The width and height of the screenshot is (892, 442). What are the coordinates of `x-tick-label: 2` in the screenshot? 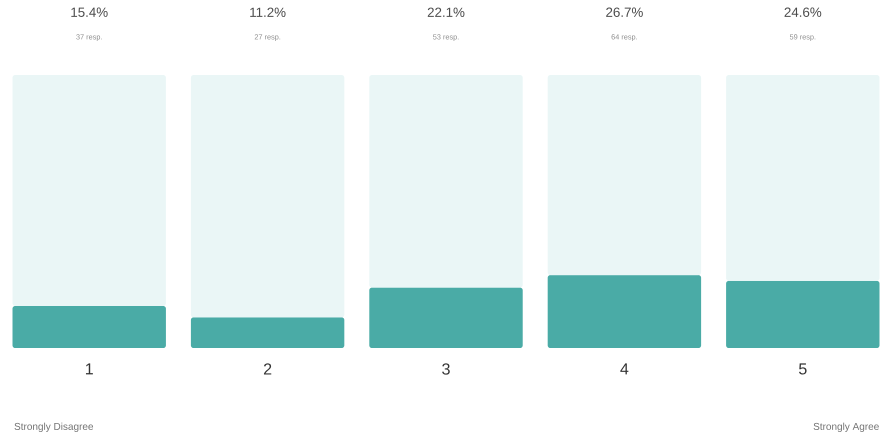 It's located at (268, 369).